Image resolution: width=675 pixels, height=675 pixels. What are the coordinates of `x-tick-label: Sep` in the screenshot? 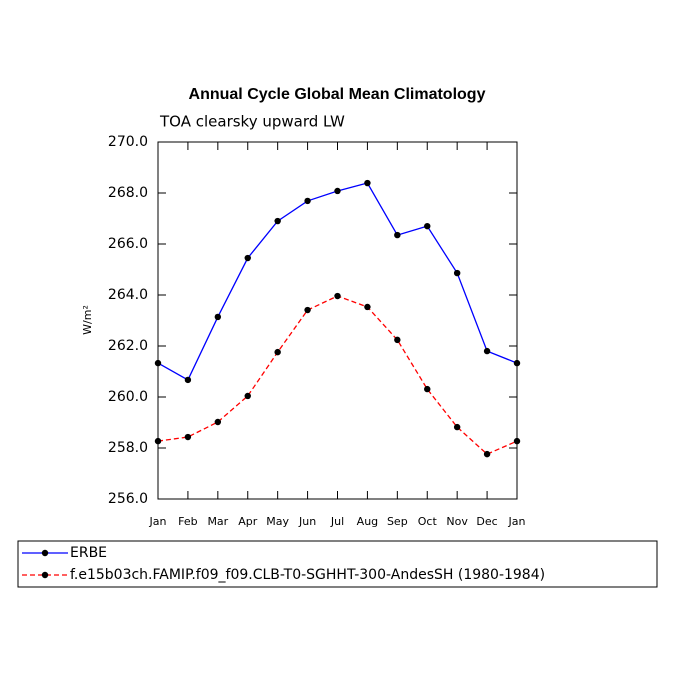 It's located at (397, 521).